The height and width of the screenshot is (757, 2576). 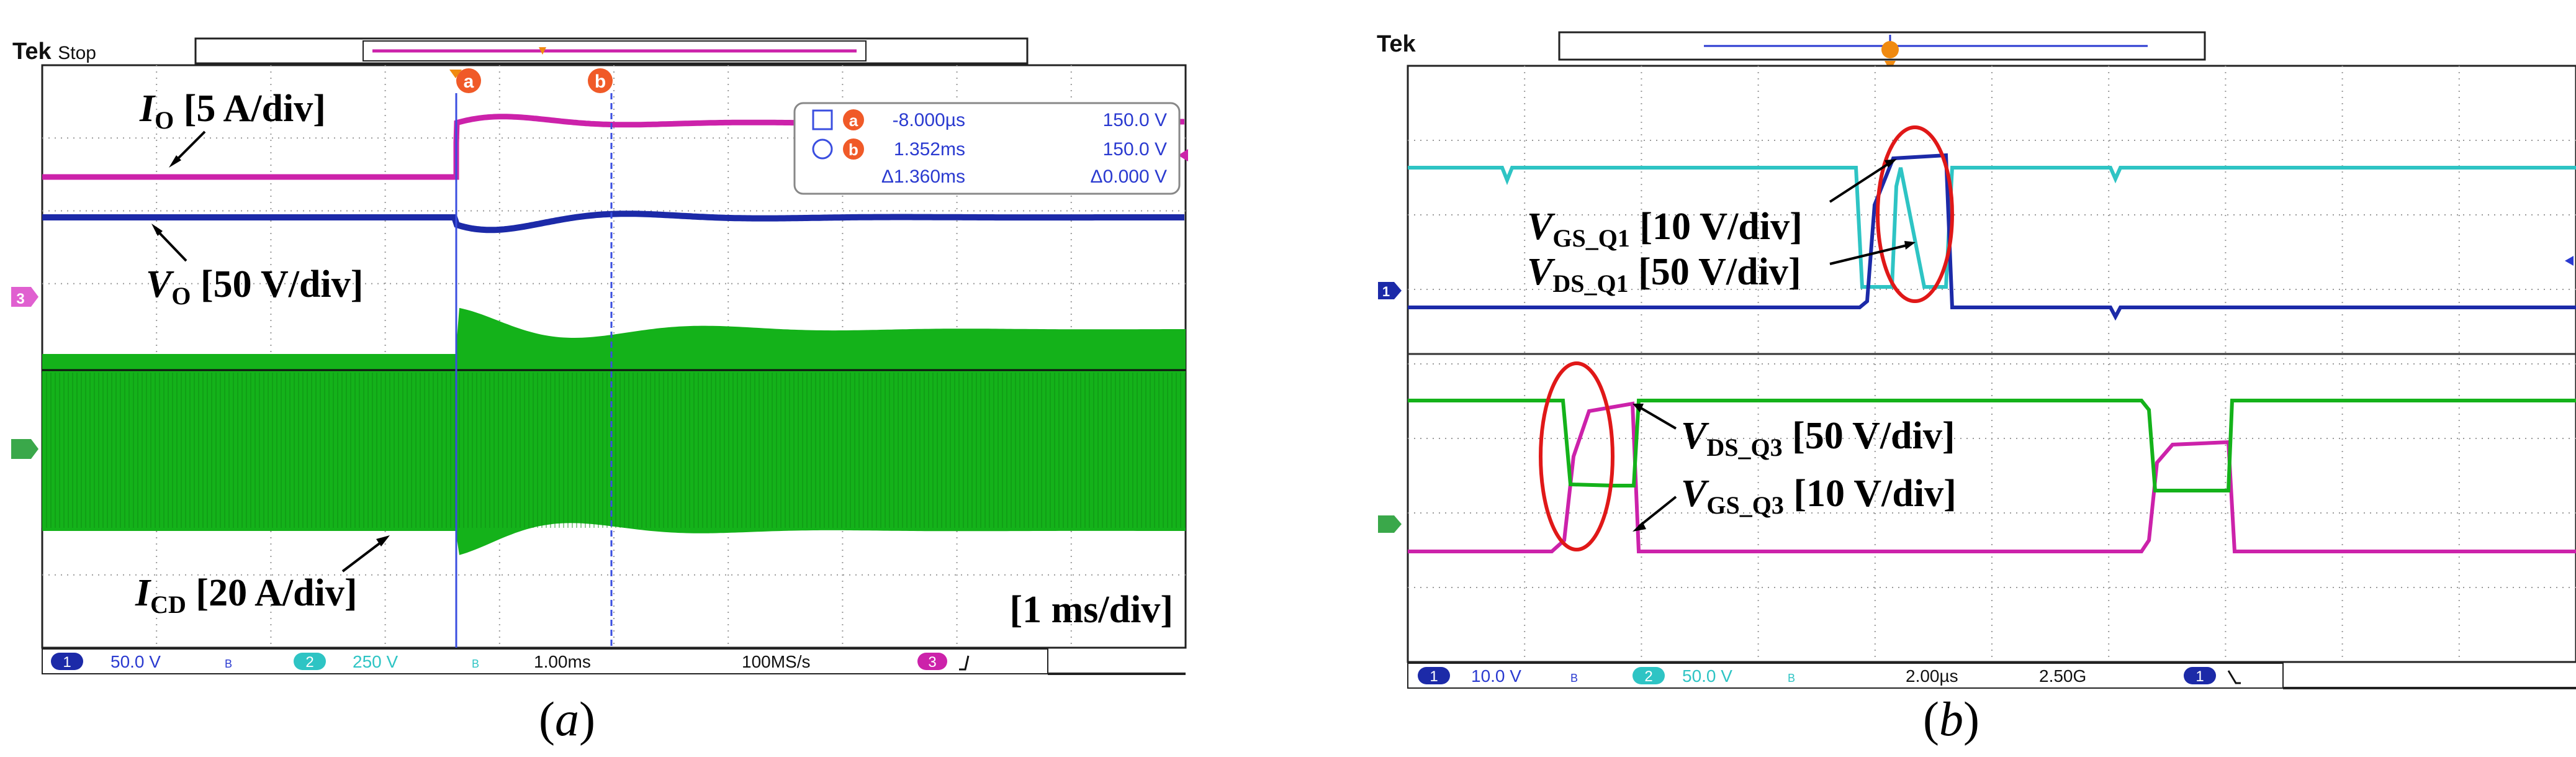 I want to click on ch1-badge, so click(x=67, y=661).